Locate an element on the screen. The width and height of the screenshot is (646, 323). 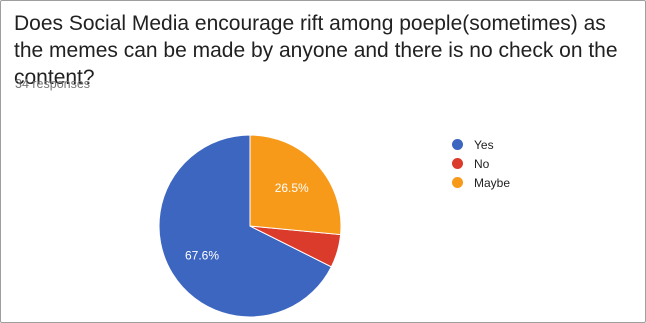
data-label-yes: 67.6% is located at coordinates (202, 256).